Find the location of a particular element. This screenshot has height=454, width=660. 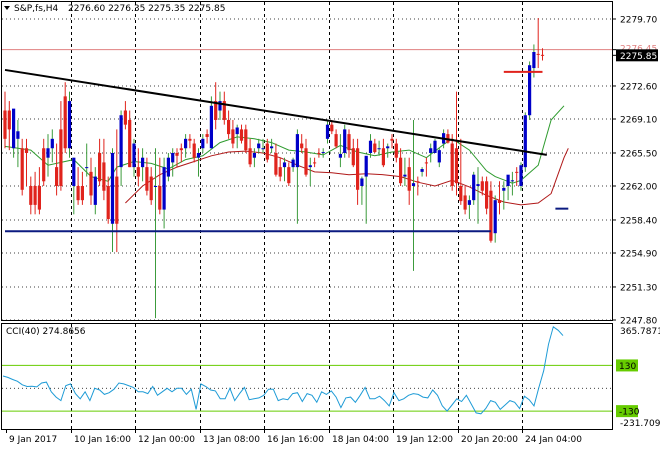

symbol-dropdown-icon is located at coordinates (7, 8).